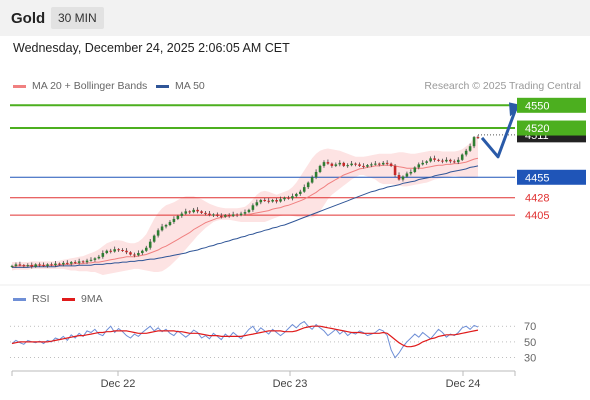 Image resolution: width=590 pixels, height=400 pixels. What do you see at coordinates (263, 380) in the screenshot?
I see `time-axis: Dec 22 Dec 23 Dec 24` at bounding box center [263, 380].